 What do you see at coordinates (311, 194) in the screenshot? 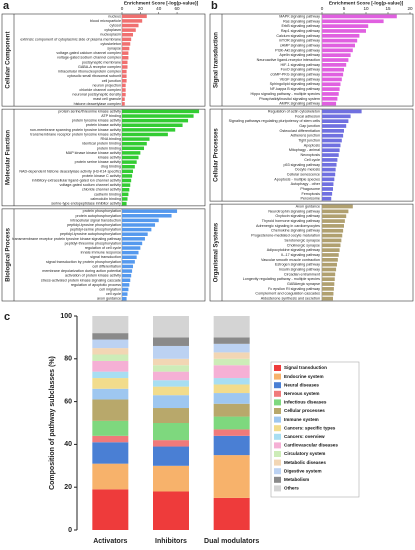
I see `category-label: Ferroptosis` at bounding box center [311, 194].